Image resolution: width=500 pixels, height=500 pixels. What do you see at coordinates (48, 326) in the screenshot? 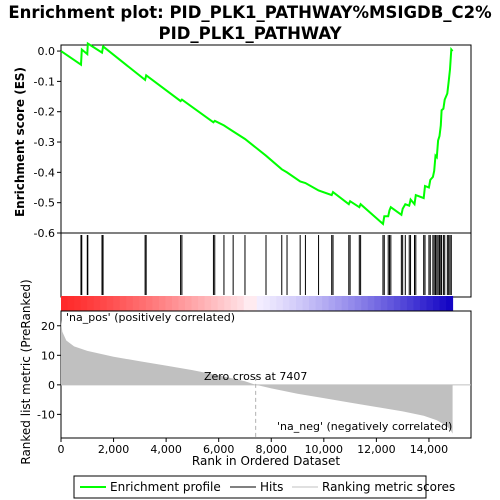
I see `metric-y-tick-label: 20` at bounding box center [48, 326].